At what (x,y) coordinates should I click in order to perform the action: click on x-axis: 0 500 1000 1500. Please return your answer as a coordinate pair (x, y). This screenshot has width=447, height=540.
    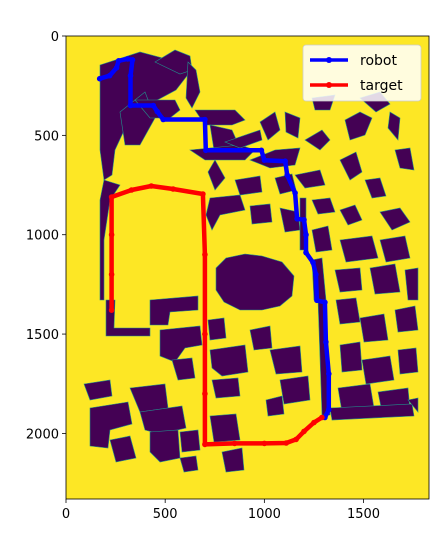
    Looking at the image, I should click on (221, 510).